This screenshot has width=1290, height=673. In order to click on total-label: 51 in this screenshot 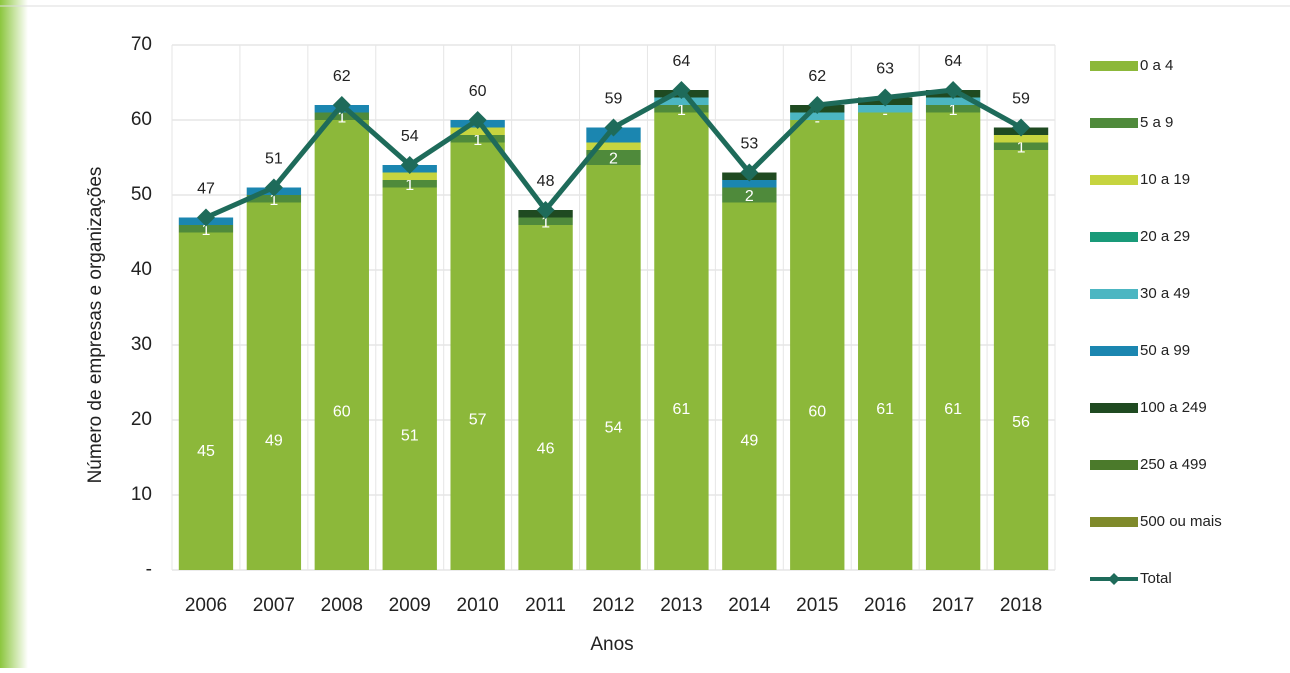, I will do `click(274, 159)`.